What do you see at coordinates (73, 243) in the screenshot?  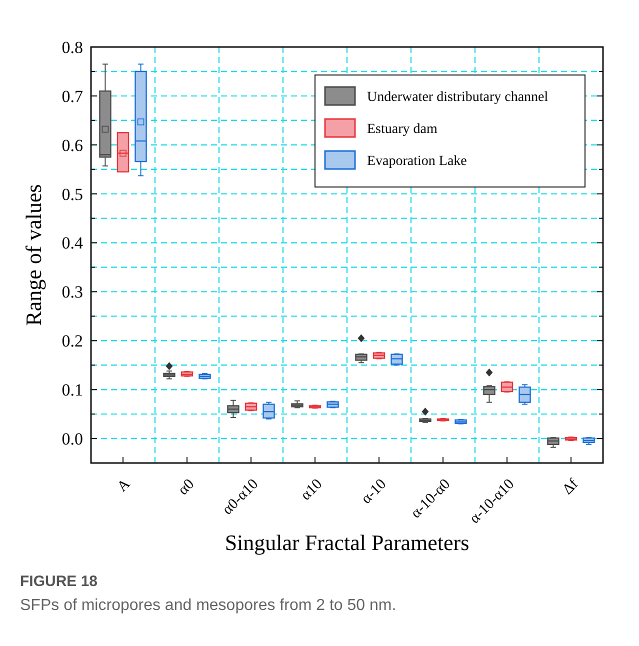 I see `y-tick-label: 0.4` at bounding box center [73, 243].